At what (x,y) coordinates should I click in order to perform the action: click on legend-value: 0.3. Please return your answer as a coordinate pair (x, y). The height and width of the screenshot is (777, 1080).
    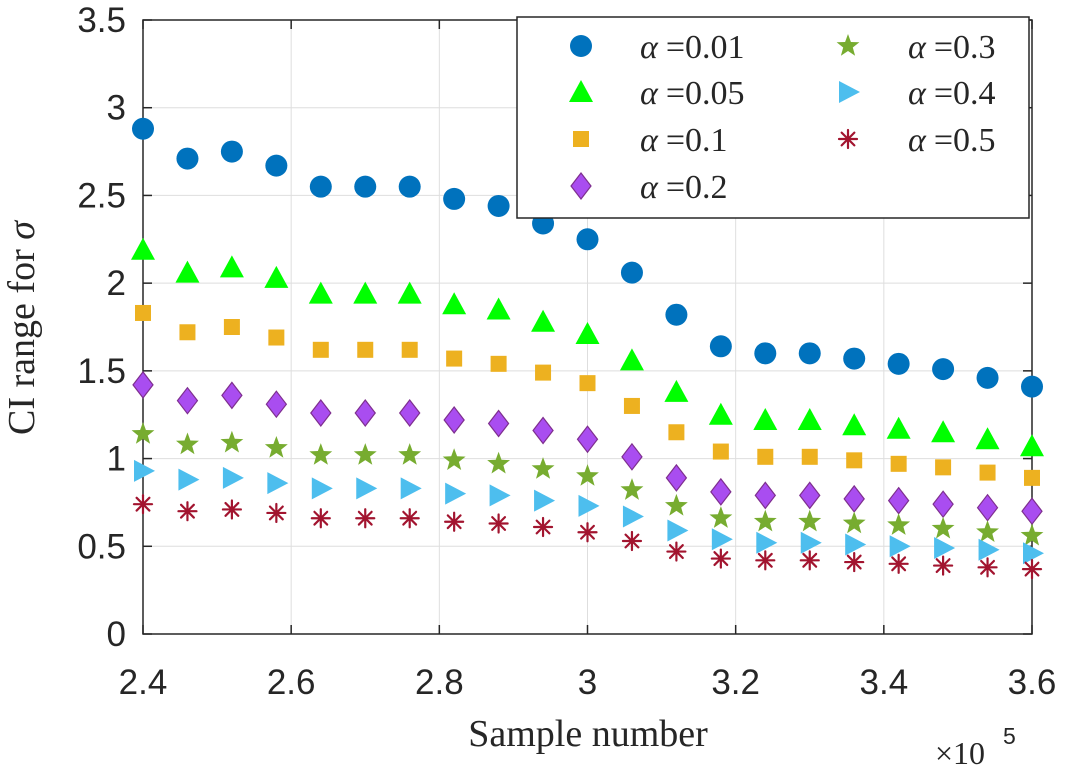
    Looking at the image, I should click on (974, 47).